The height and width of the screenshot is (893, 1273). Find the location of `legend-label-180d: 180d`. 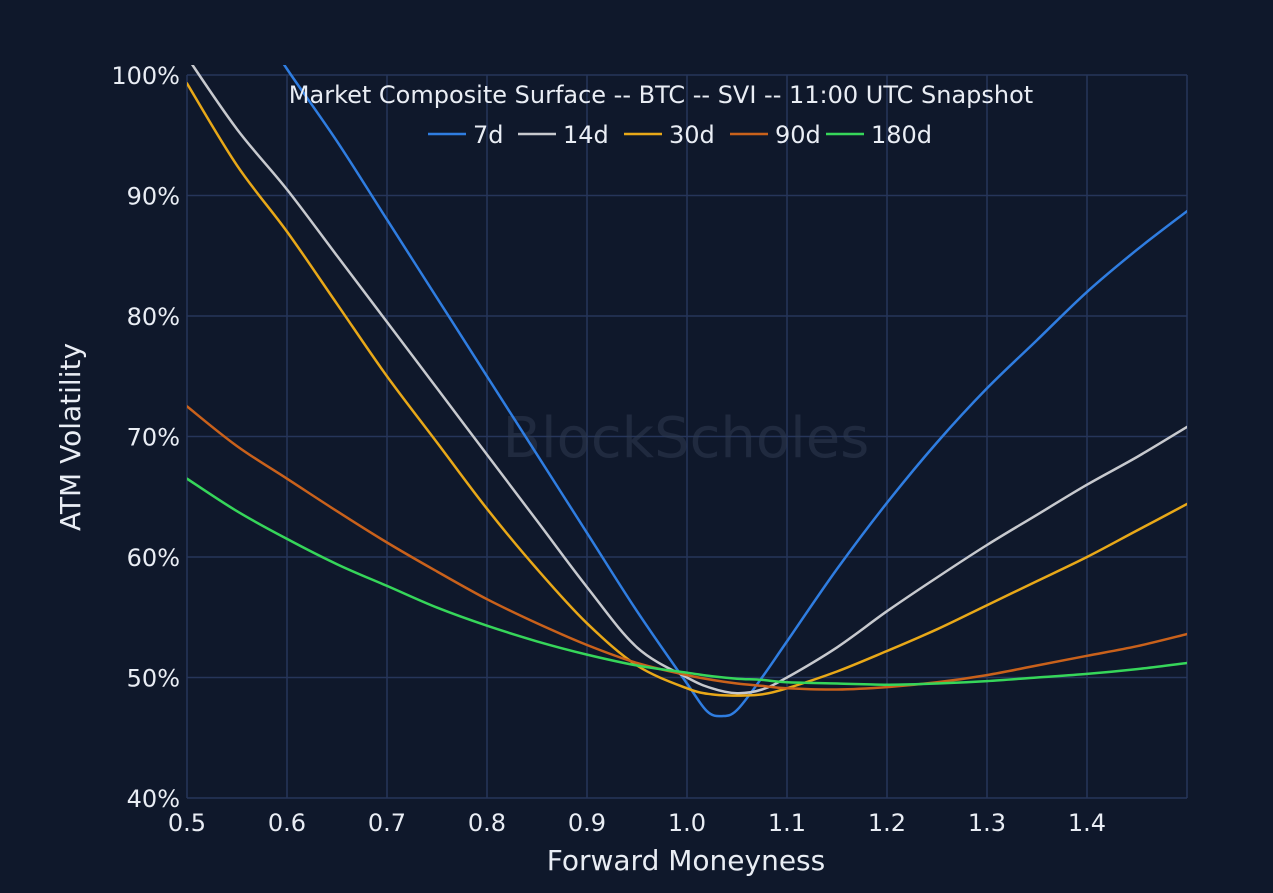

legend-label-180d: 180d is located at coordinates (901, 135).